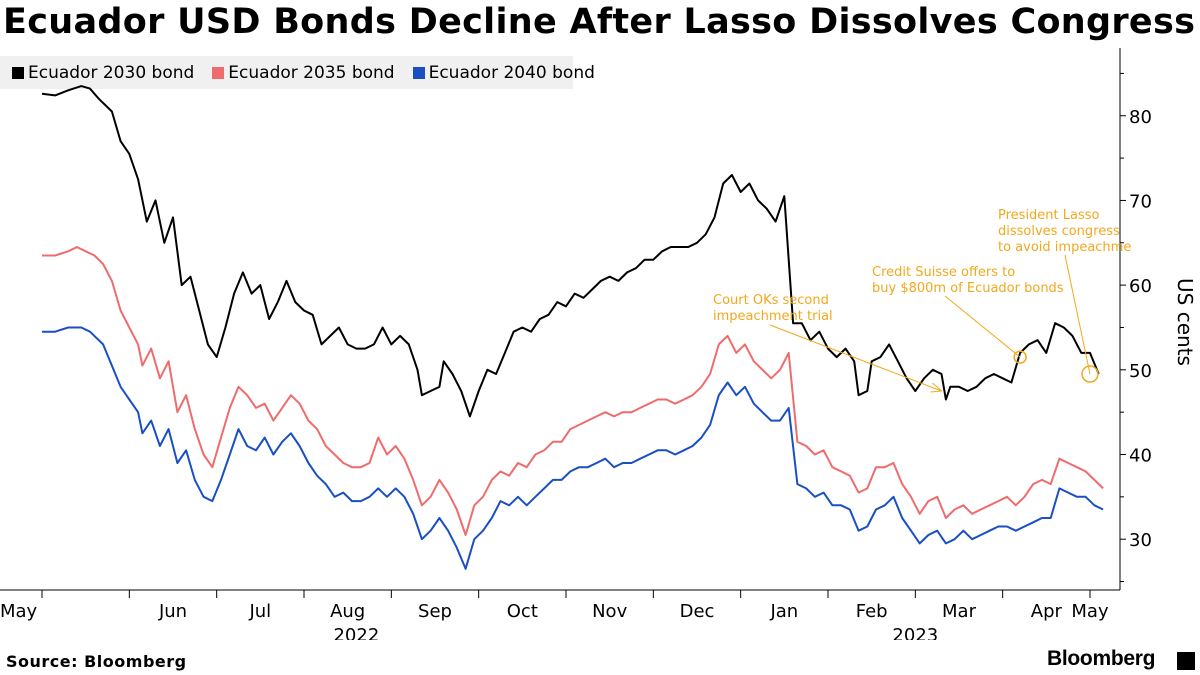  What do you see at coordinates (1020, 357) in the screenshot?
I see `annotation-2-marker-icon` at bounding box center [1020, 357].